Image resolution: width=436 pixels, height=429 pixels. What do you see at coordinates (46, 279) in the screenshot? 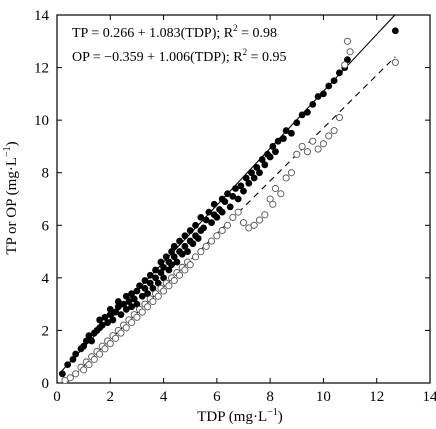
I see `y-tick-label: 4` at bounding box center [46, 279].